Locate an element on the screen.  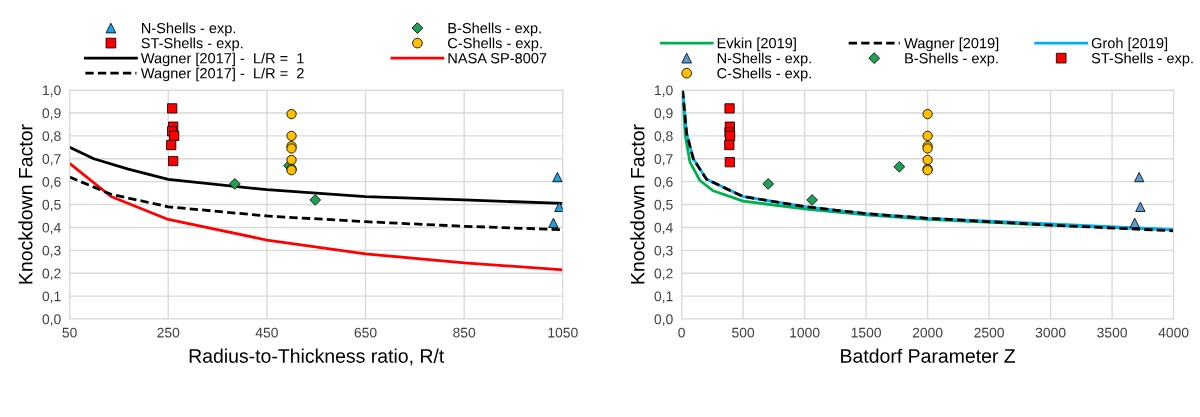
legend-label: Wagner [2019] is located at coordinates (951, 44).